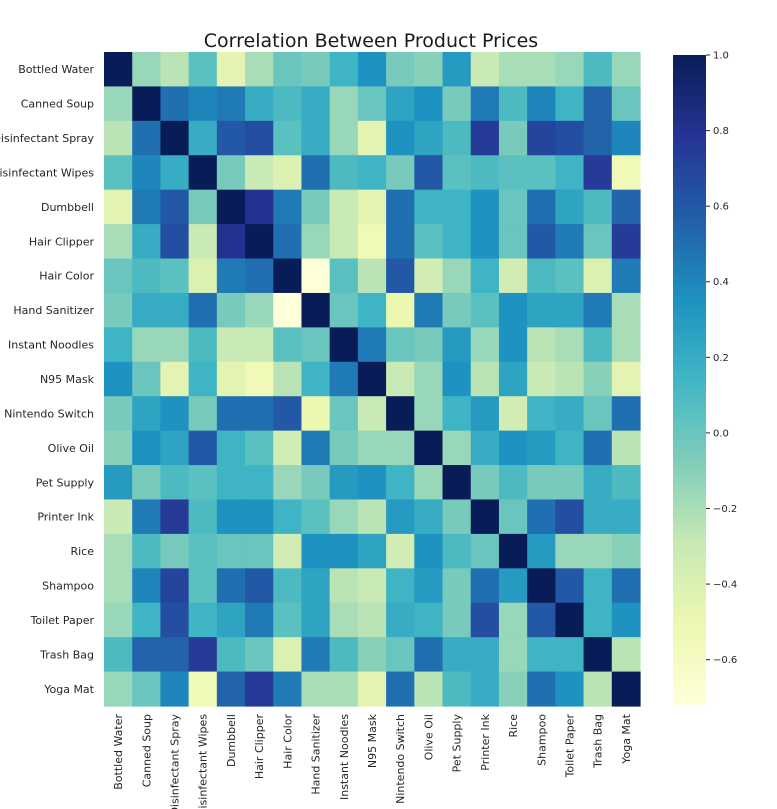 Image resolution: width=777 pixels, height=809 pixels. Describe the element at coordinates (57, 104) in the screenshot. I see `y-tick-label: Canned Soup` at that location.